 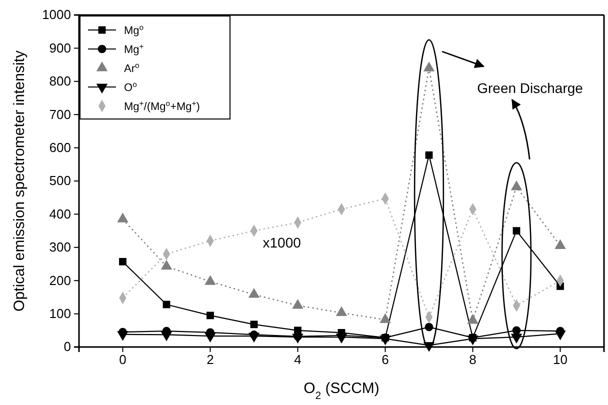 I want to click on x-axis-title: O$_{2}$ (SCCM), so click(x=342, y=391).